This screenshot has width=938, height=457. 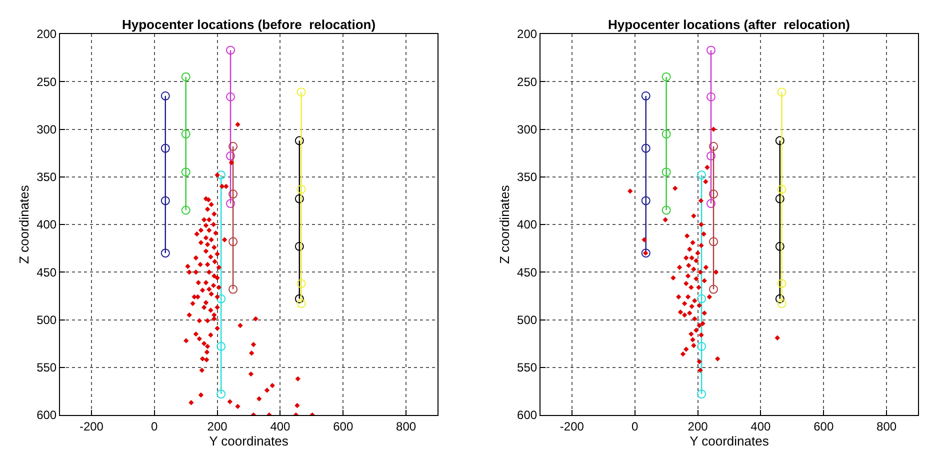 I want to click on y-tick-label: 300, so click(x=527, y=129).